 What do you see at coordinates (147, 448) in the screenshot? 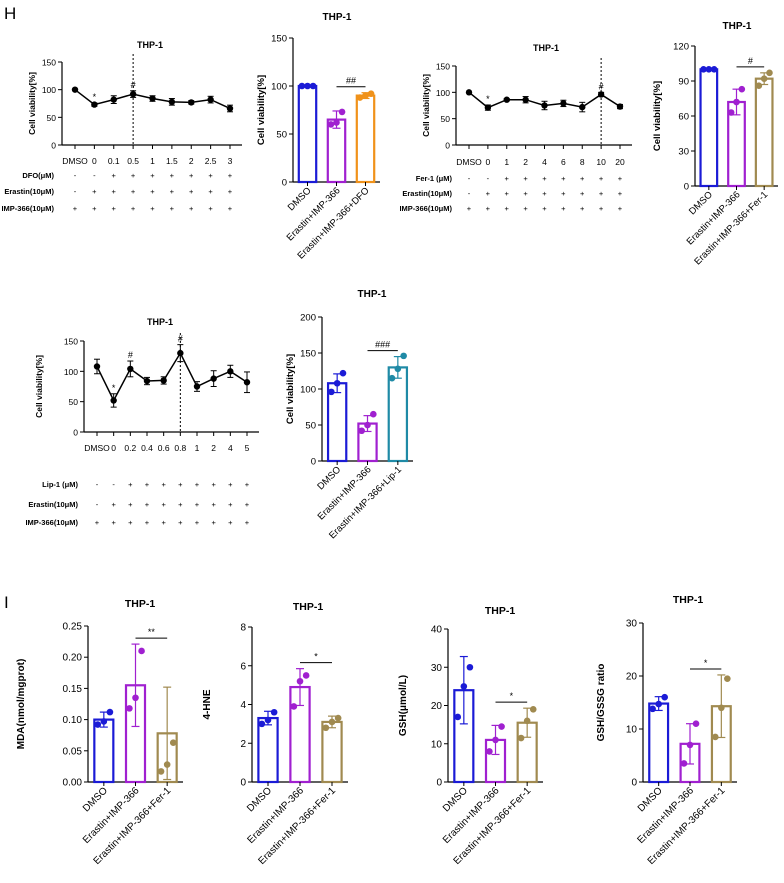
I see `x-tick-label: 0.4` at bounding box center [147, 448].